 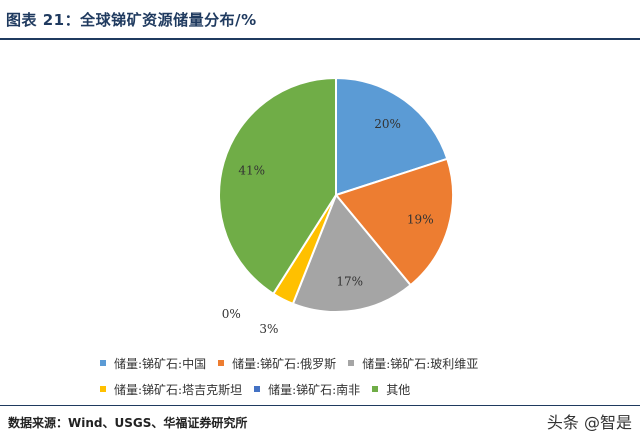 I want to click on legend-row: 储量:锑矿石:中国 储量:锑矿石:俄罗斯 储量:锑矿石:玻利维亚, so click(x=350, y=363).